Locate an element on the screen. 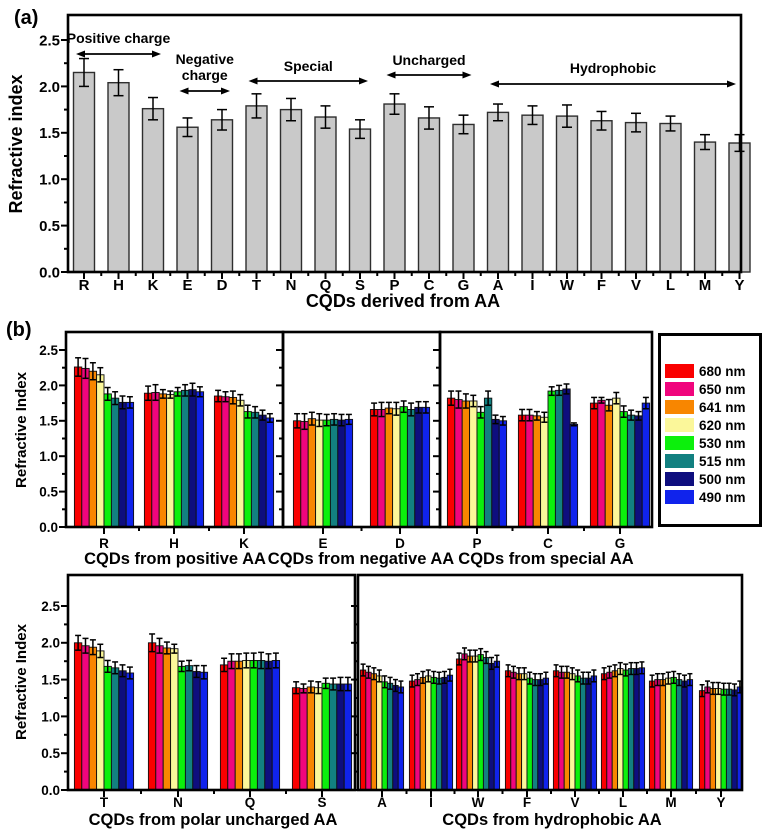 The image size is (765, 838). y-tick-label: 2.5 is located at coordinates (50, 606).